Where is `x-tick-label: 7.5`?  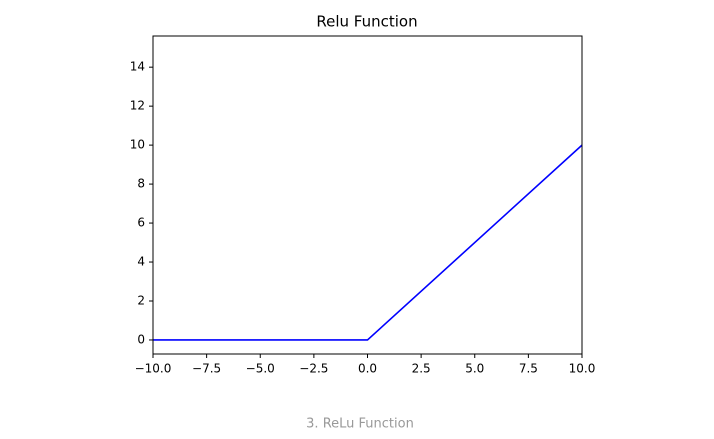
x-tick-label: 7.5 is located at coordinates (528, 369).